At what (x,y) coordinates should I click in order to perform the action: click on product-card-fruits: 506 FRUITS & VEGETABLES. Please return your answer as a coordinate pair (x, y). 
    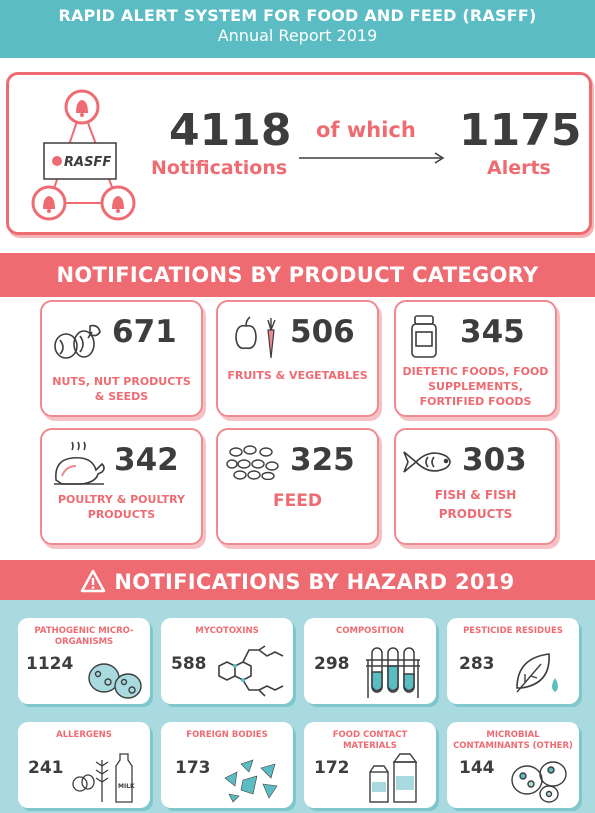
    Looking at the image, I should click on (297, 358).